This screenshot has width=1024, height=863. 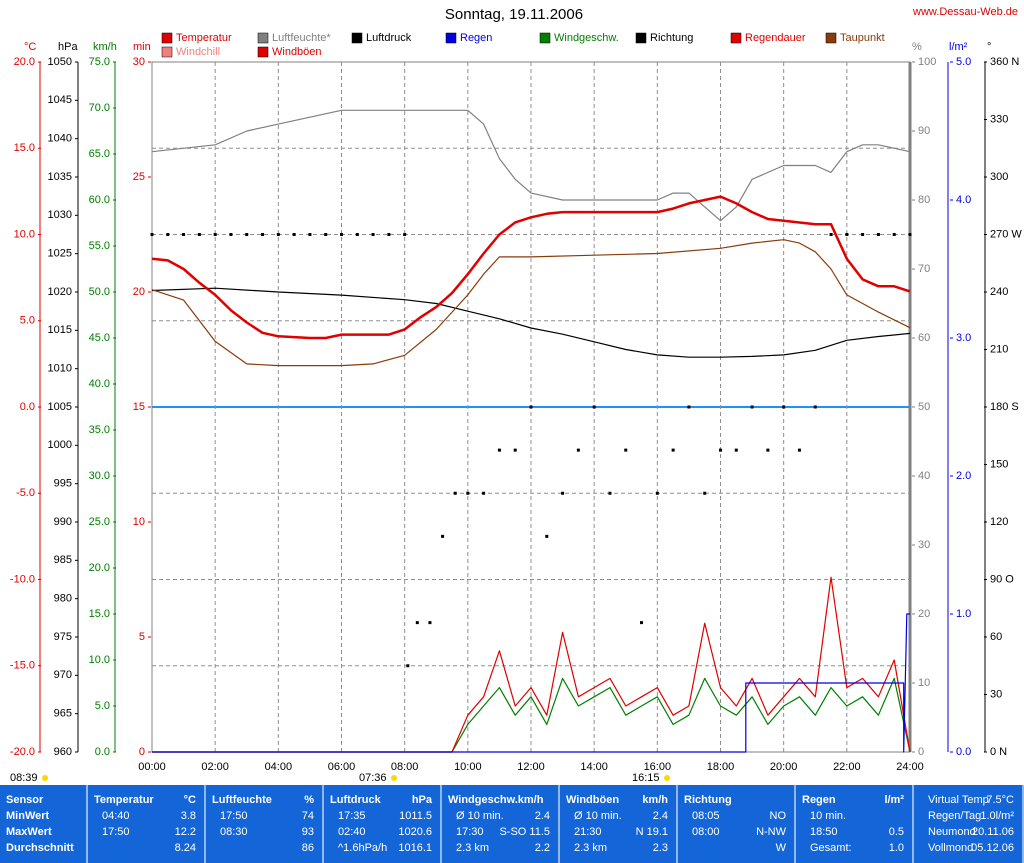 What do you see at coordinates (955, 816) in the screenshot?
I see `cell-label: Regen/Tag` at bounding box center [955, 816].